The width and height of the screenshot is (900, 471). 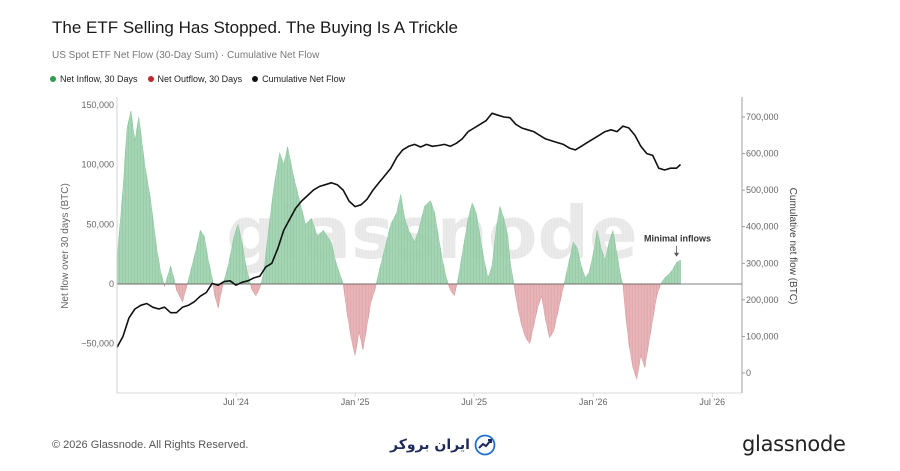 What do you see at coordinates (304, 79) in the screenshot?
I see `legend-label-cumulative: Cumulative Net Flow` at bounding box center [304, 79].